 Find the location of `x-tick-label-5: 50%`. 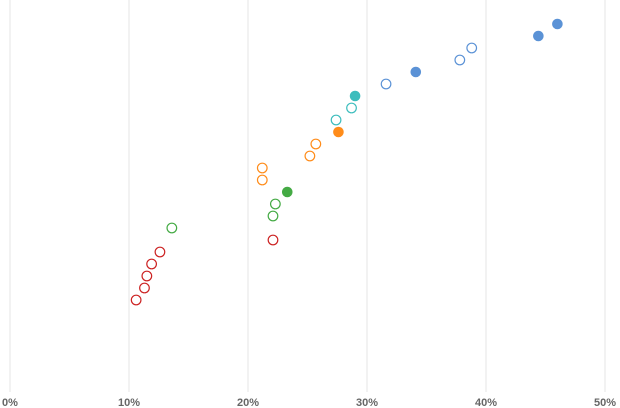

x-tick-label-5: 50% is located at coordinates (605, 402).